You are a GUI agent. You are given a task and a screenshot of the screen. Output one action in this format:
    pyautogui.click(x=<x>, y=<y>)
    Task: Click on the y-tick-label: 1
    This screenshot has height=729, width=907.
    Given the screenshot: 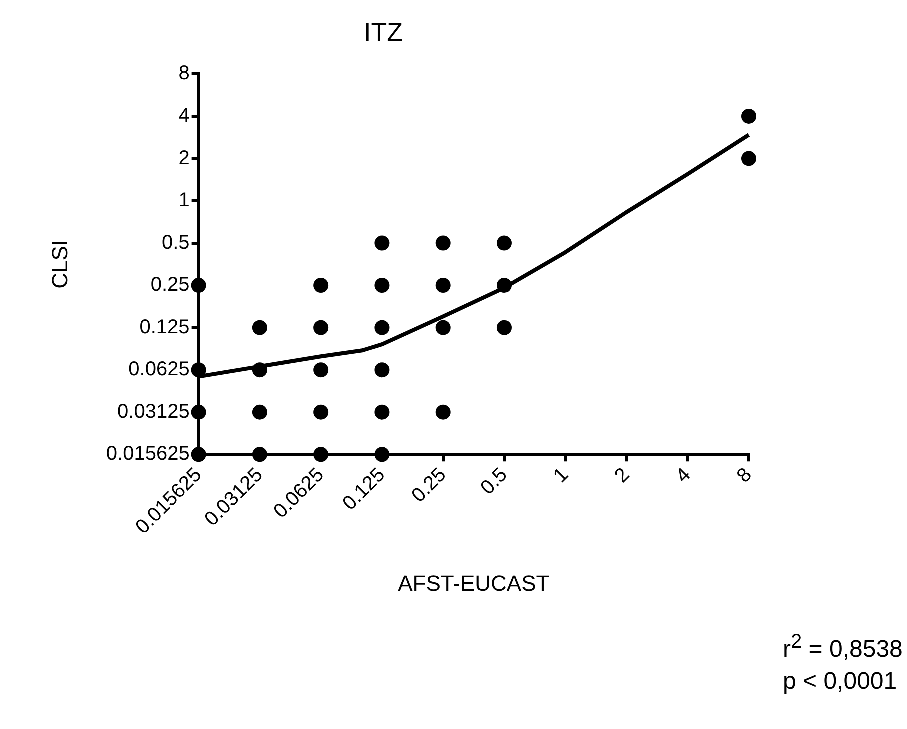 What is the action you would take?
    pyautogui.click(x=184, y=201)
    